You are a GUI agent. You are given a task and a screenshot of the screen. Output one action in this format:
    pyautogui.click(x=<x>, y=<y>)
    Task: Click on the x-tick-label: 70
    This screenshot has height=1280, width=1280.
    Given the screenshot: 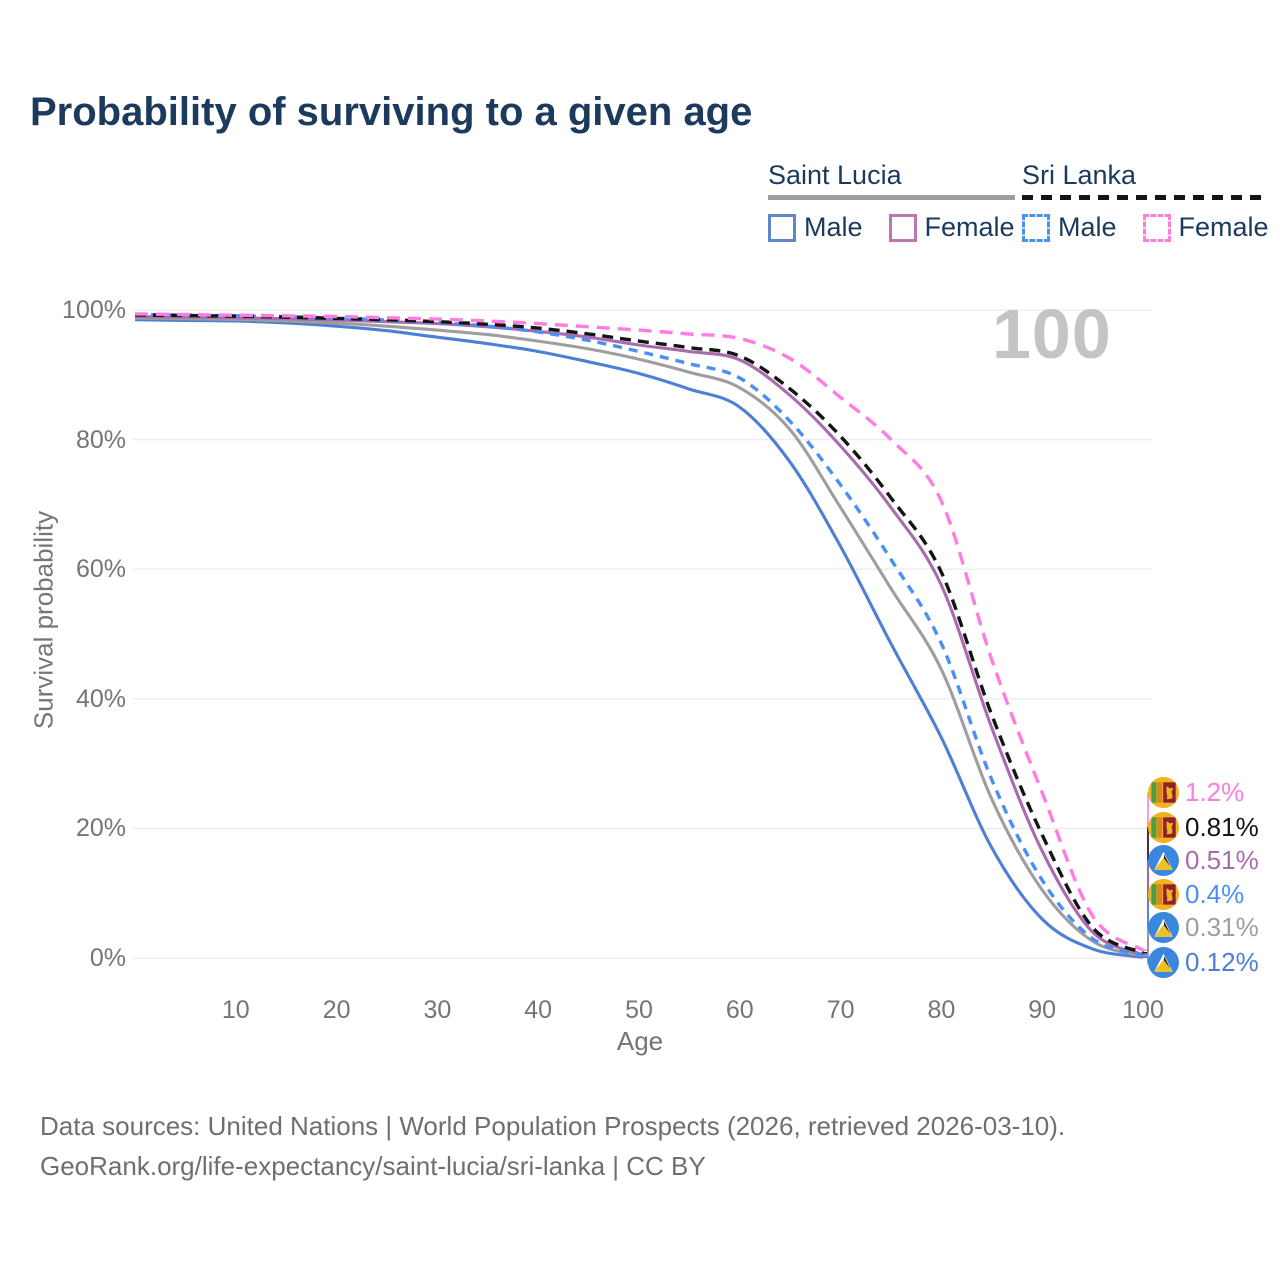 What is the action you would take?
    pyautogui.click(x=840, y=1010)
    